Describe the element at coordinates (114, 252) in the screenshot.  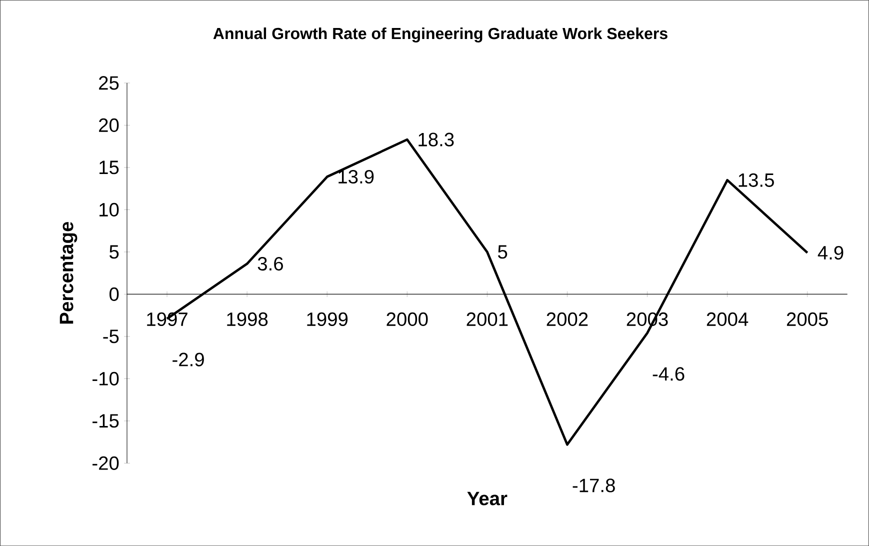
I see `y-tick-label: 5` at that location.